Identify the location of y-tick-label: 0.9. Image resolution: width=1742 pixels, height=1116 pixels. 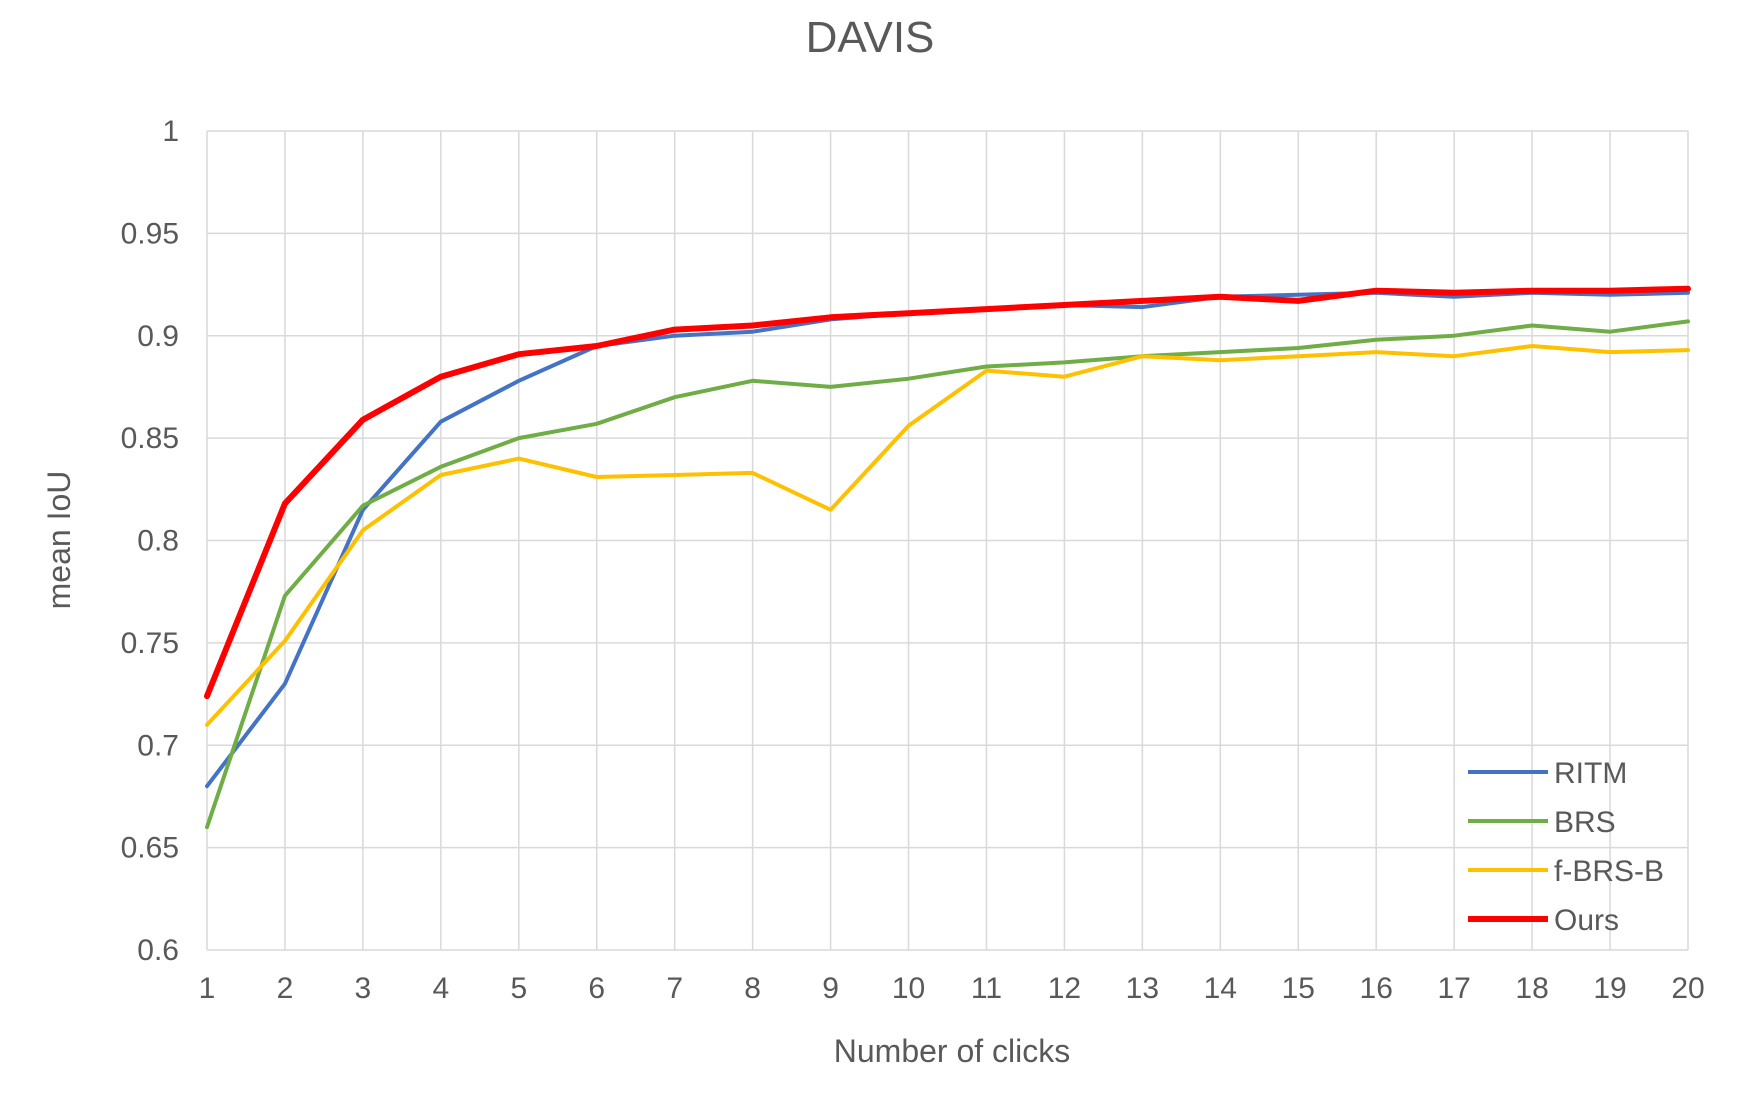
(158, 336).